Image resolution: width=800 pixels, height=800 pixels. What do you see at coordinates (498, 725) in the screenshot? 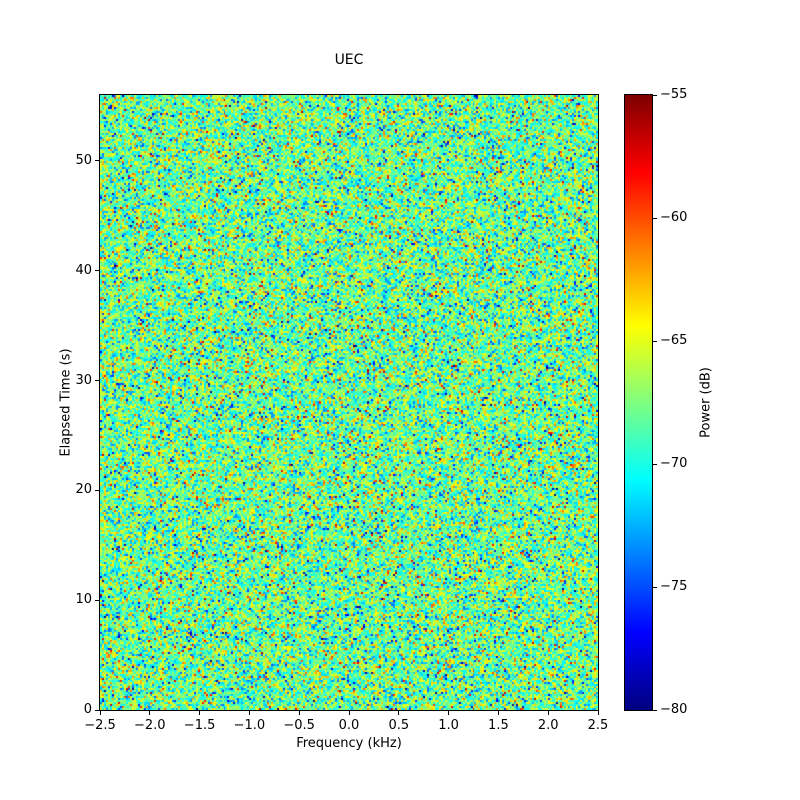
I see `x-tick-label: 1.5` at bounding box center [498, 725].